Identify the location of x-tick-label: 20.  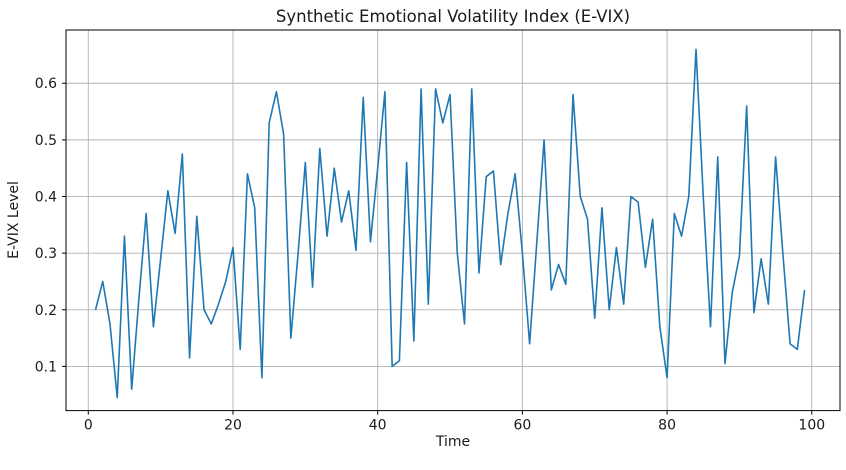
(233, 426).